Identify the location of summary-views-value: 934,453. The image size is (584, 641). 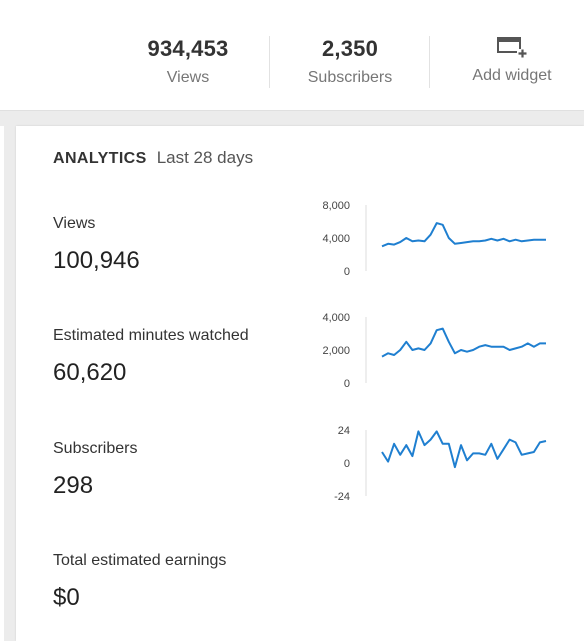
(188, 48).